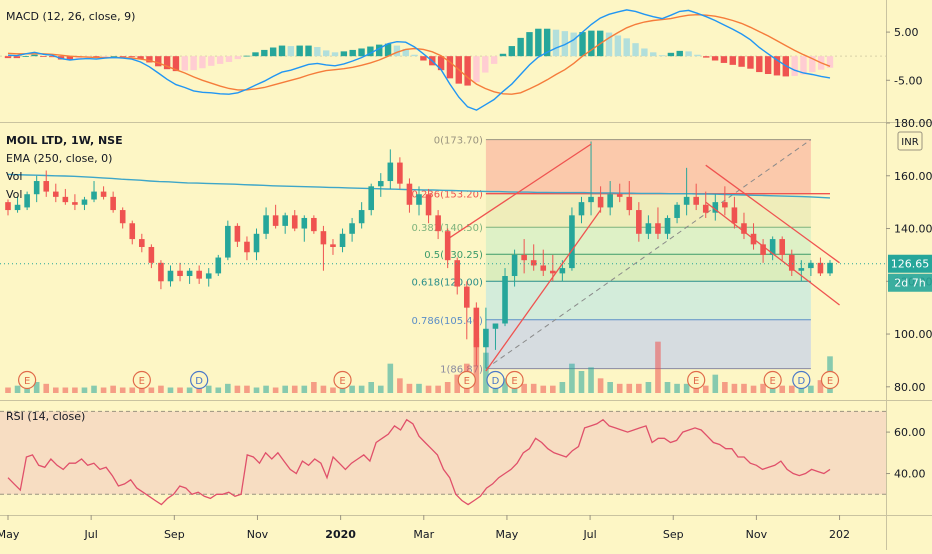 This screenshot has width=932, height=554. What do you see at coordinates (45, 416) in the screenshot?
I see `rsi-legend-title: RSI (14, close)` at bounding box center [45, 416].